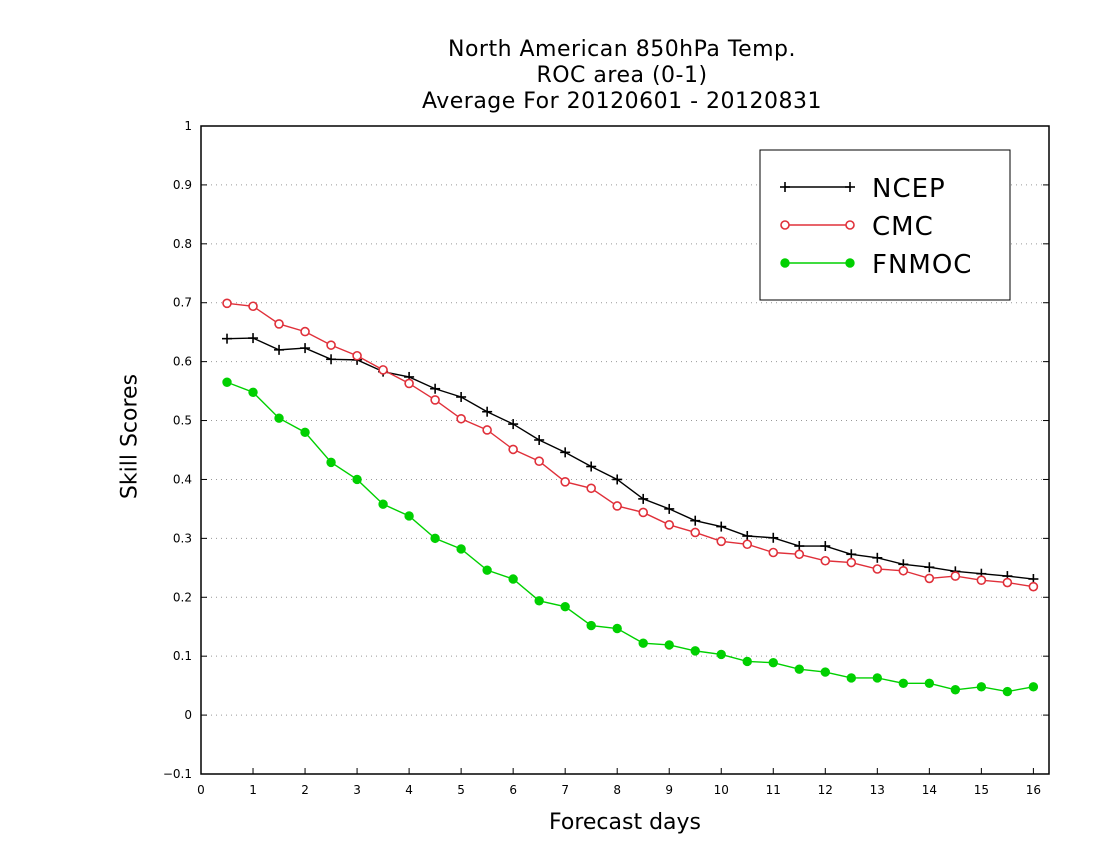  I want to click on chart-title-line-1: North American 850hPa Temp., so click(622, 49).